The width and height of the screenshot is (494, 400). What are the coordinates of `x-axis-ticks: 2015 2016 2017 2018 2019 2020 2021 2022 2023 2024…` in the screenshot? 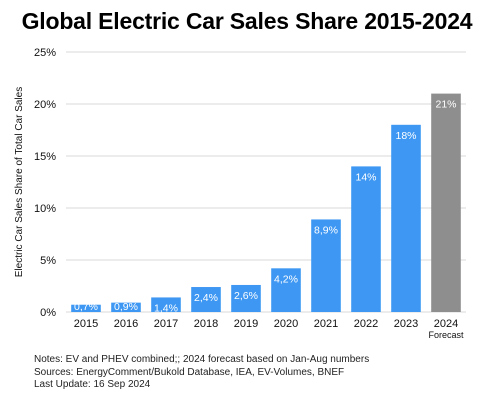 It's located at (269, 329).